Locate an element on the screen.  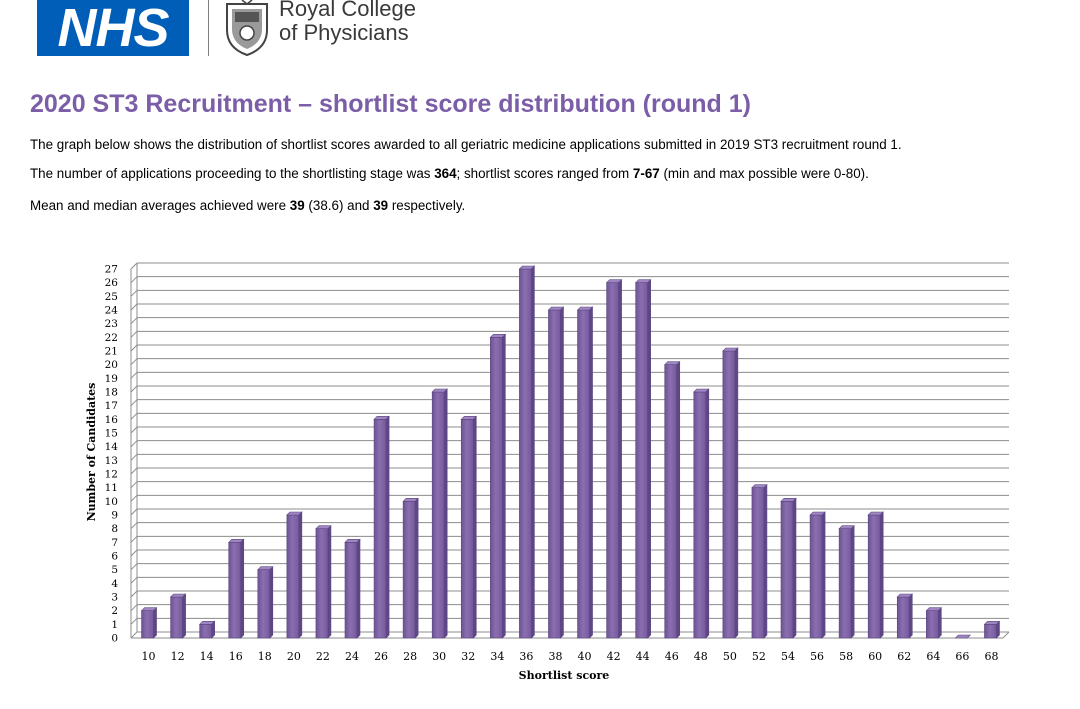
x-tick-label: 60 is located at coordinates (875, 656).